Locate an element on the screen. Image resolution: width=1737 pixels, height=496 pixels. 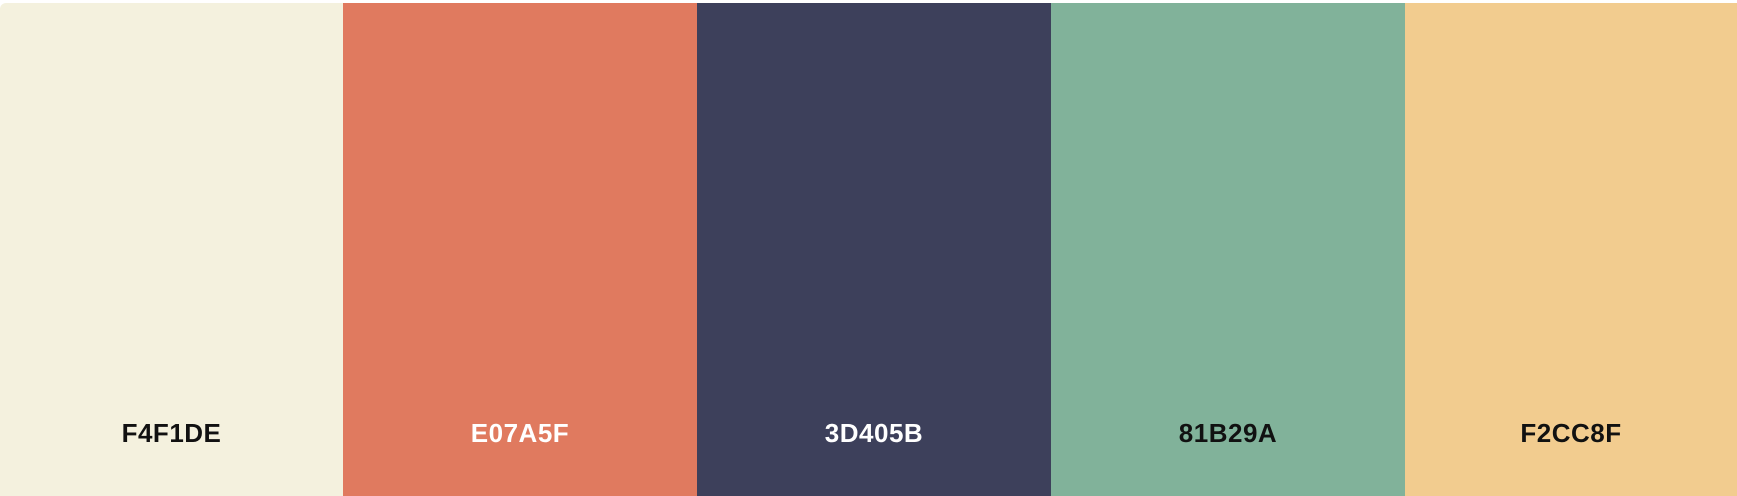
hex-code-label: F2CC8F is located at coordinates (1571, 433).